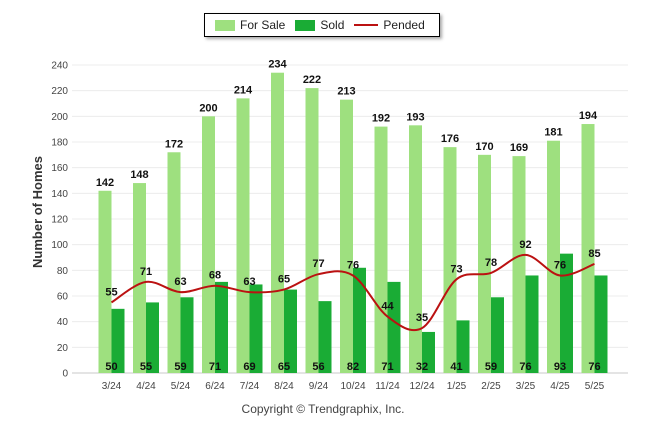 This screenshot has height=434, width=646. Describe the element at coordinates (277, 65) in the screenshot. I see `for-sale-data-label: 234` at that location.